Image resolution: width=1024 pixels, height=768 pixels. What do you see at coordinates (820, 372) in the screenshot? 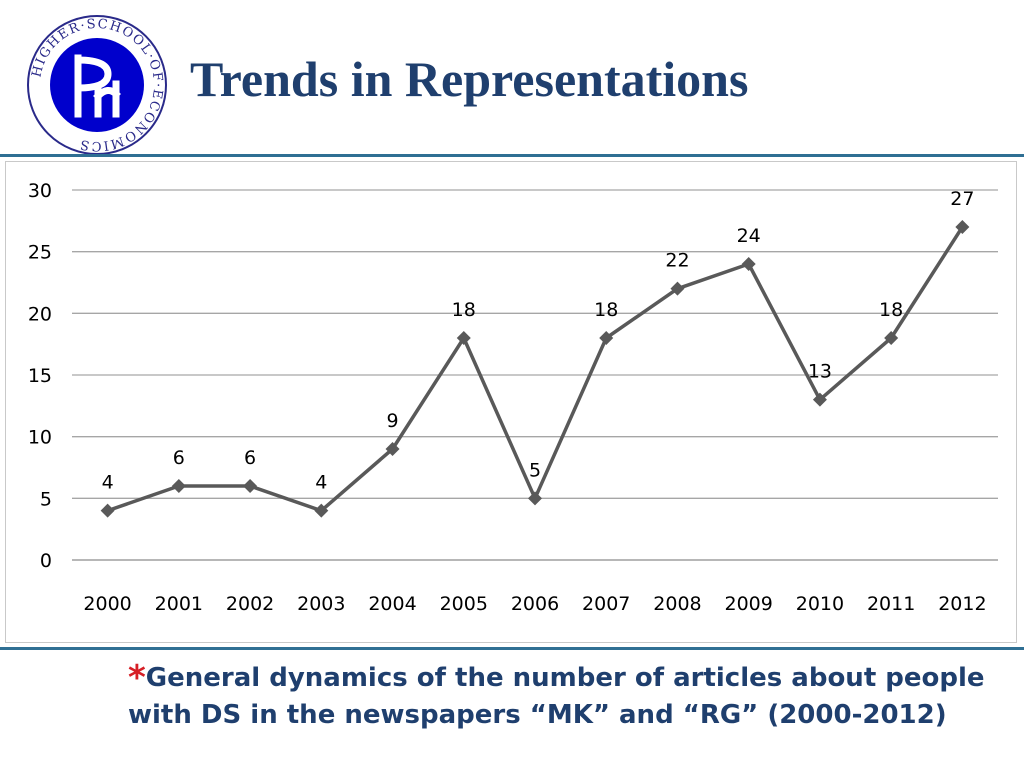
I see `data-label: 13` at bounding box center [820, 372].